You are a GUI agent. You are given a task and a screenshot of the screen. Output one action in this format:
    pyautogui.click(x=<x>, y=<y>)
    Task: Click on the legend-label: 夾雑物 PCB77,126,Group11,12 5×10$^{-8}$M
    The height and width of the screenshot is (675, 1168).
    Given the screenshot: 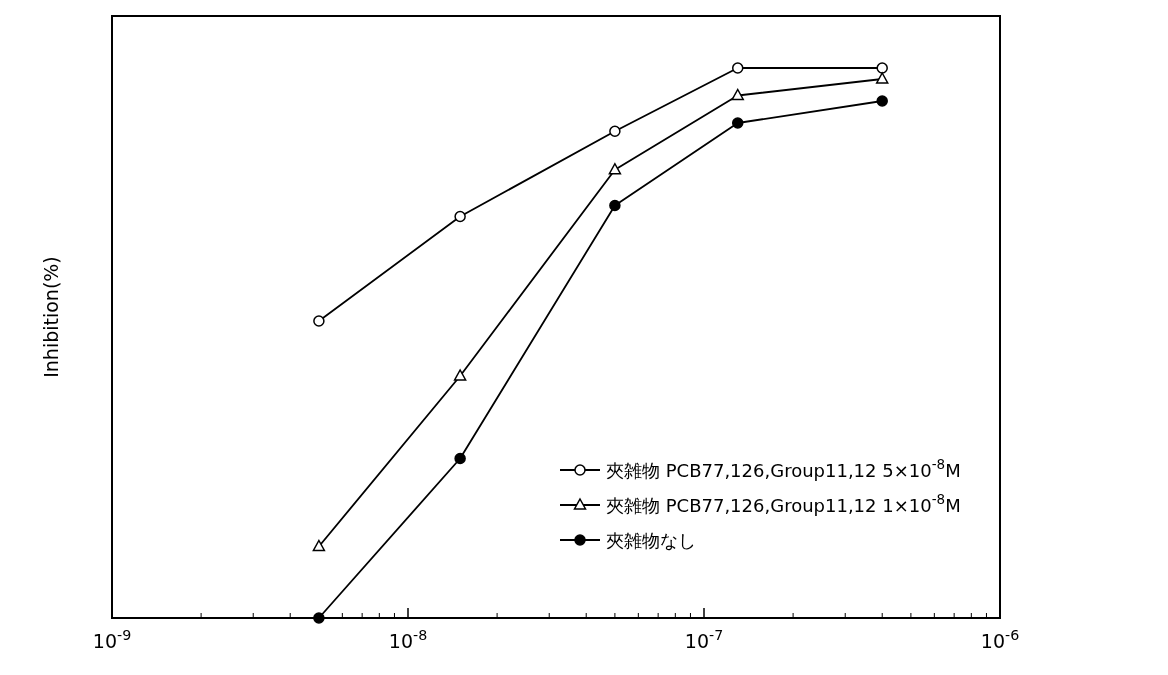 What is the action you would take?
    pyautogui.click(x=783, y=468)
    